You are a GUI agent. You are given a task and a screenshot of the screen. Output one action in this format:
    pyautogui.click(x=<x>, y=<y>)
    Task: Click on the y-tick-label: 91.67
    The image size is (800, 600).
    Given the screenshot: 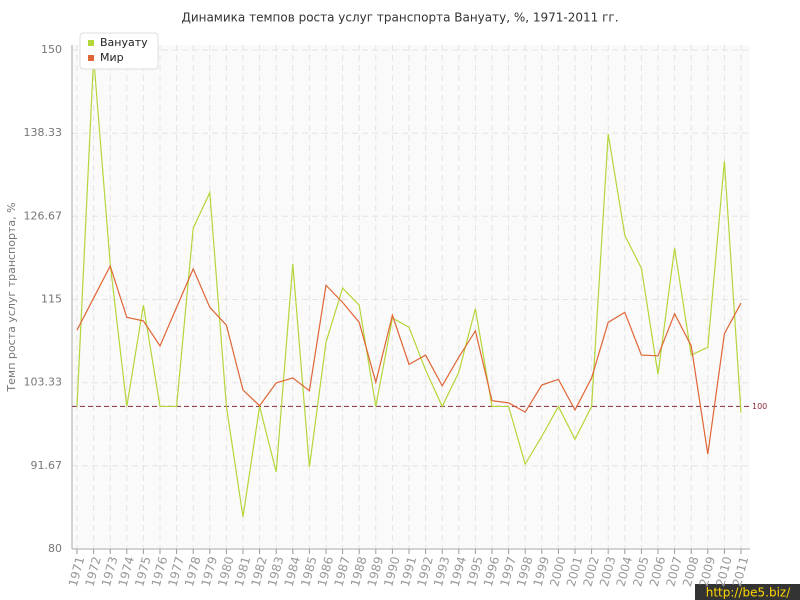 What is the action you would take?
    pyautogui.click(x=47, y=465)
    